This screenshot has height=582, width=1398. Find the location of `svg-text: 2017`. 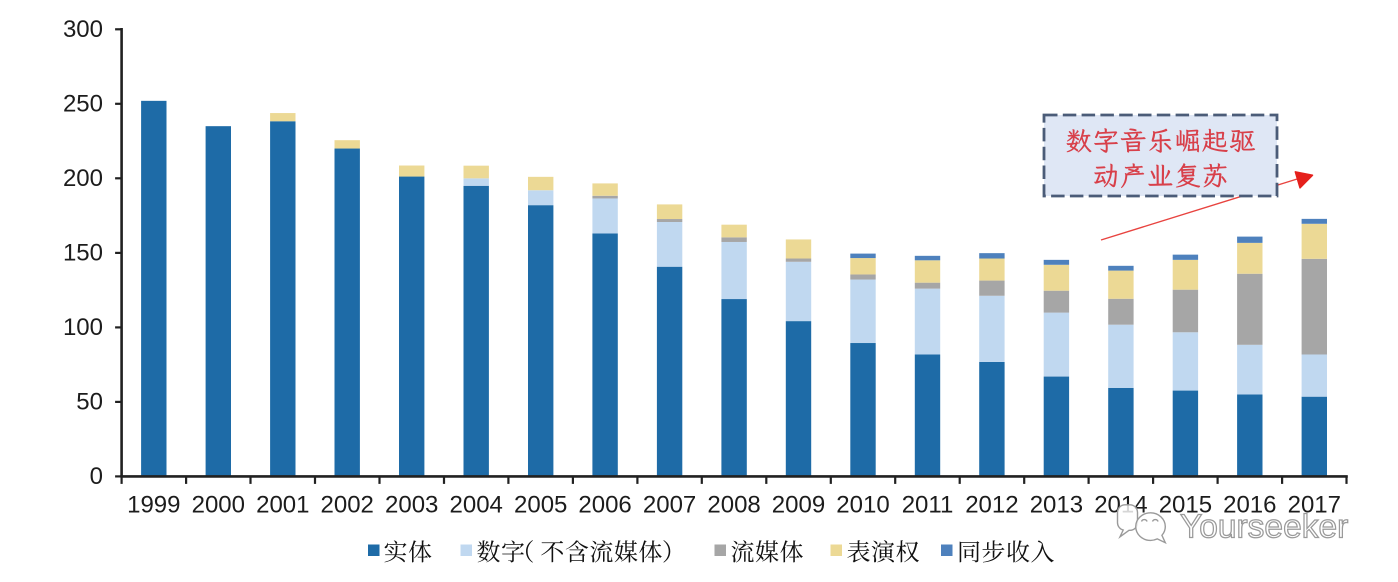

svg-text: 2017 is located at coordinates (1314, 505).